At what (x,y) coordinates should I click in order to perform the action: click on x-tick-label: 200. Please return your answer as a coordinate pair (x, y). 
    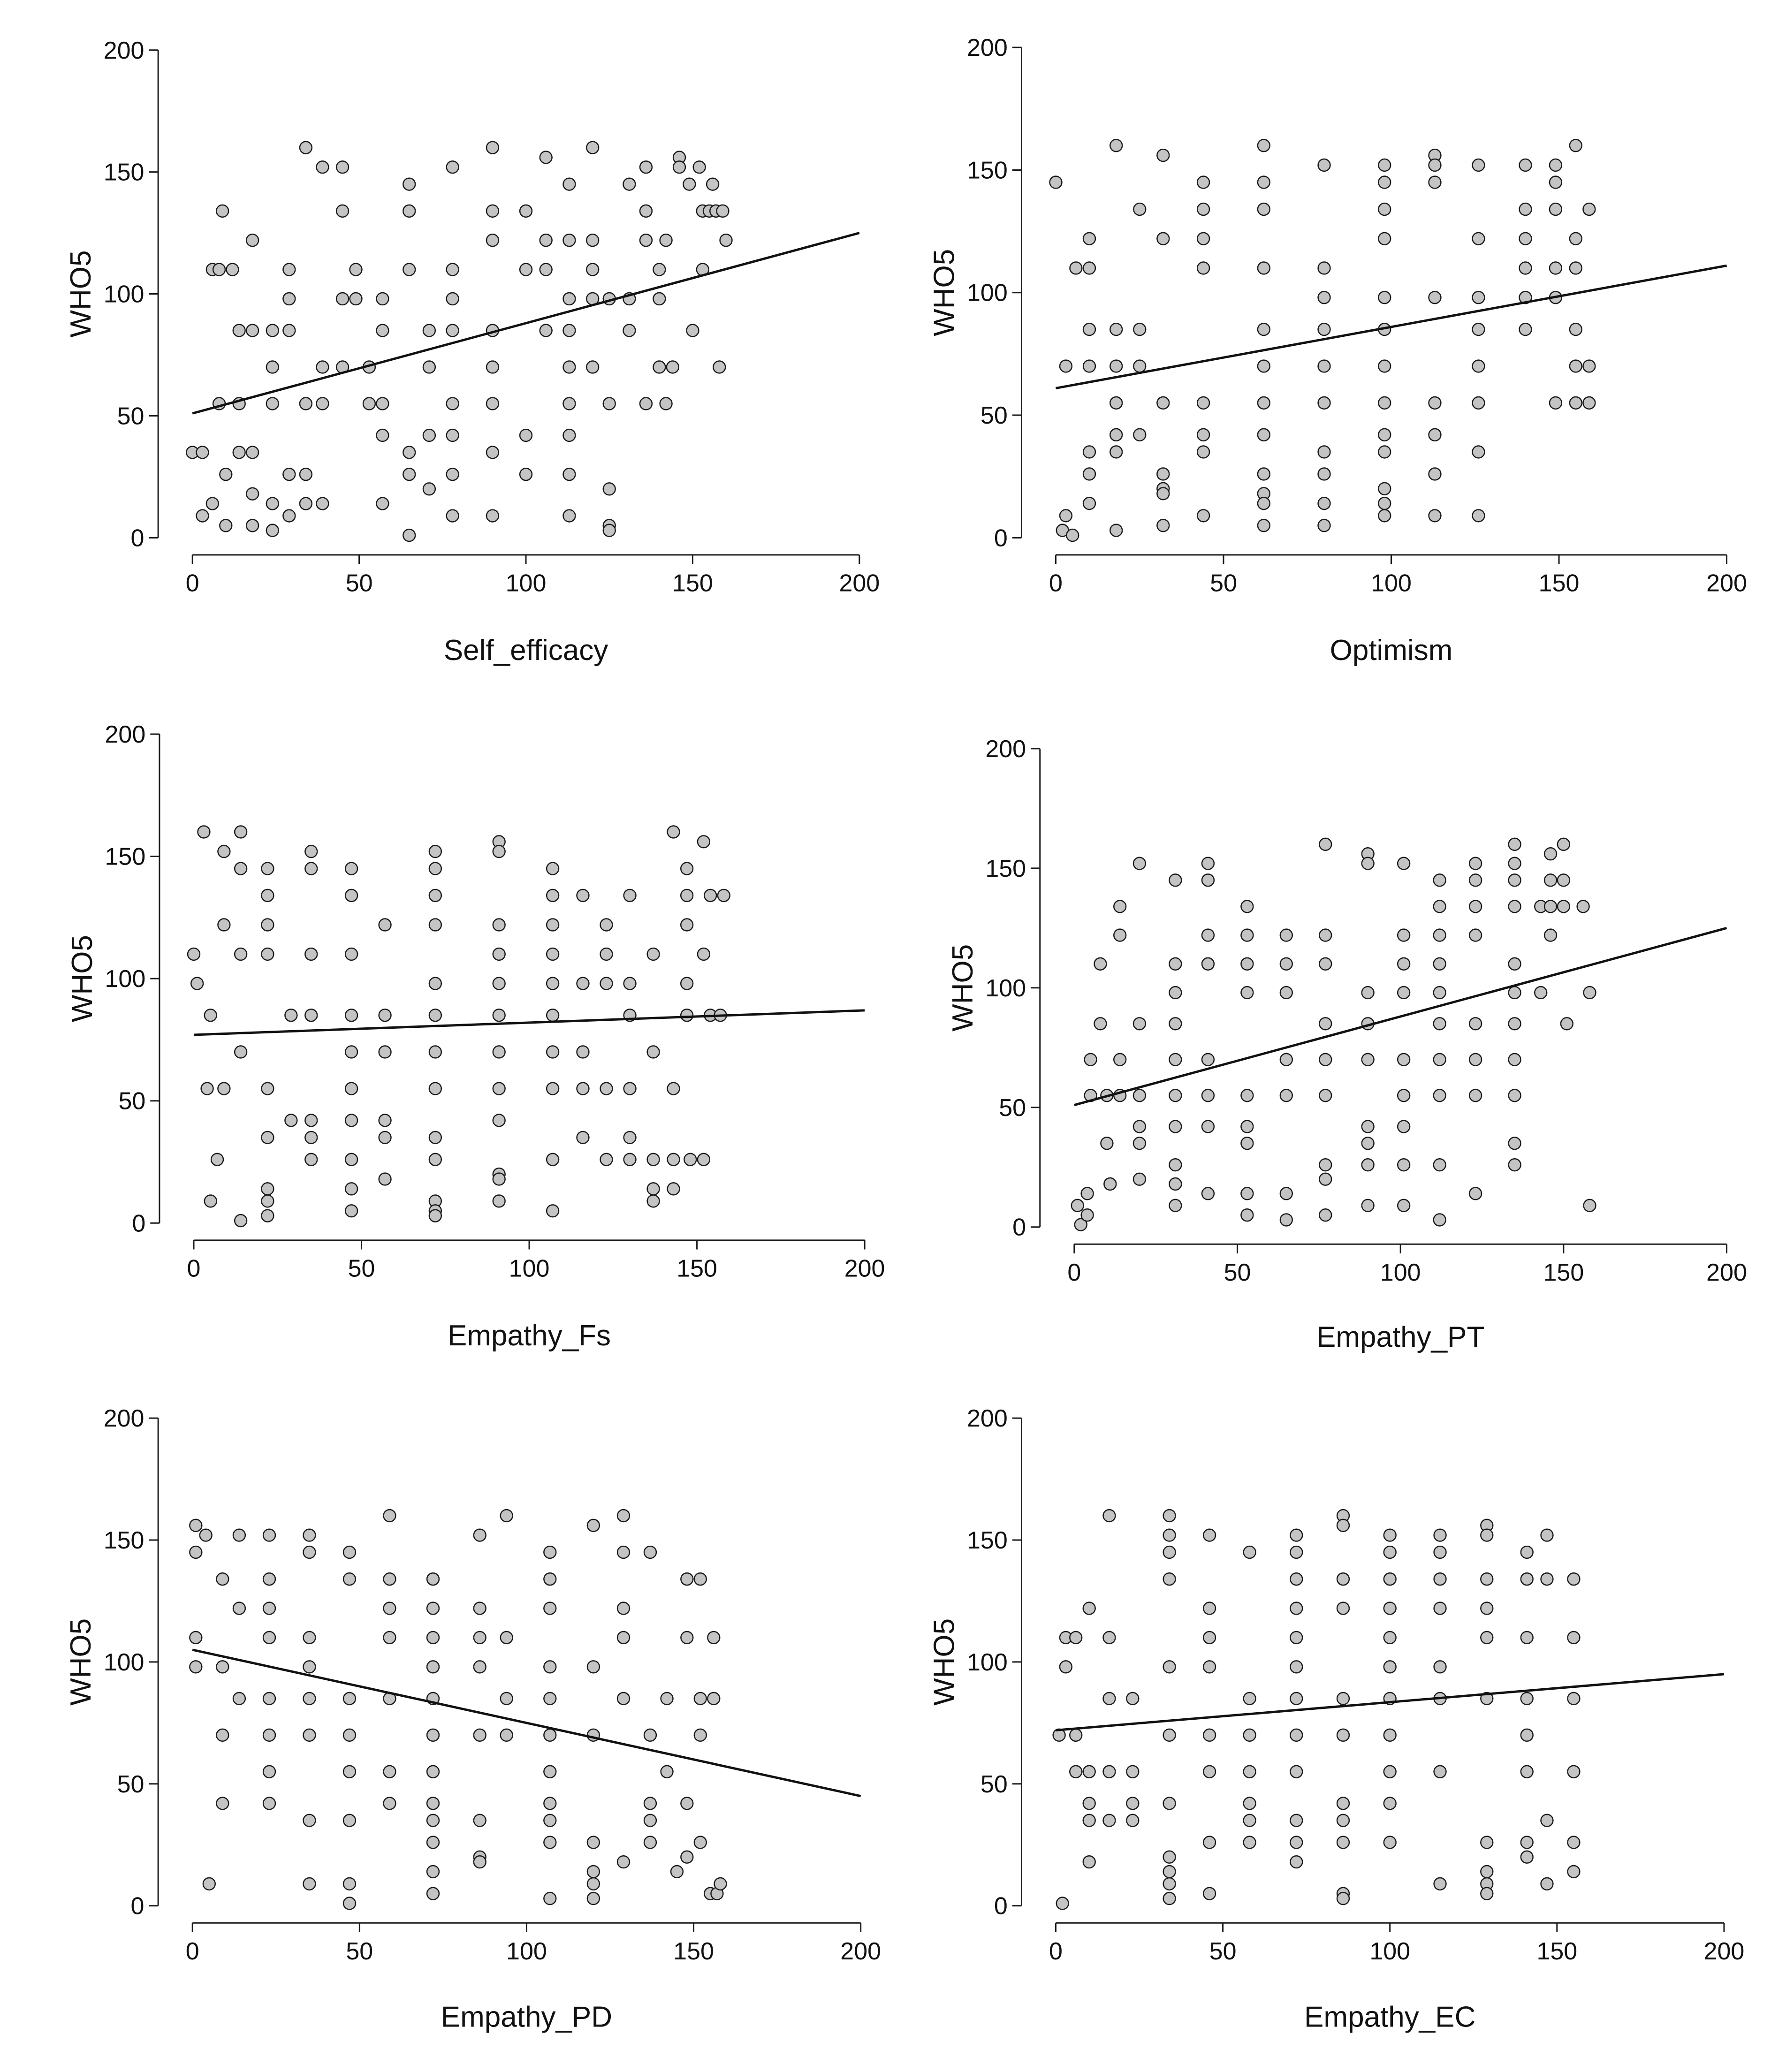
    Looking at the image, I should click on (865, 1268).